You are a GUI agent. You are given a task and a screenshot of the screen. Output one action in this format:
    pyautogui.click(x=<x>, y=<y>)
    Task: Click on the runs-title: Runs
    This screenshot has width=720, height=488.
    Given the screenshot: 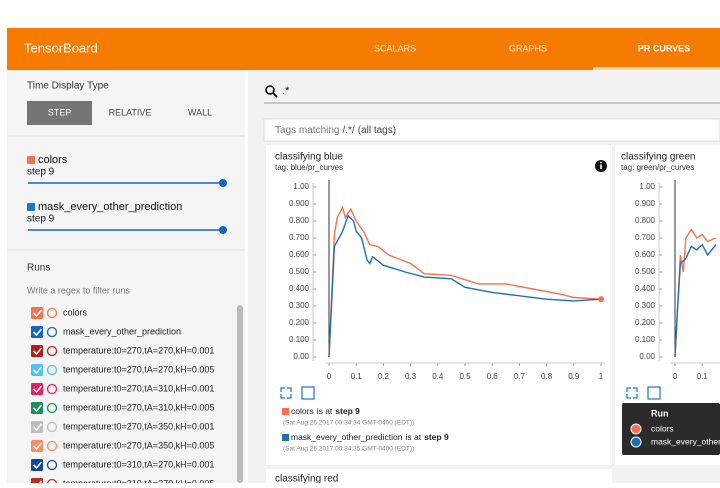 What is the action you would take?
    pyautogui.click(x=38, y=268)
    